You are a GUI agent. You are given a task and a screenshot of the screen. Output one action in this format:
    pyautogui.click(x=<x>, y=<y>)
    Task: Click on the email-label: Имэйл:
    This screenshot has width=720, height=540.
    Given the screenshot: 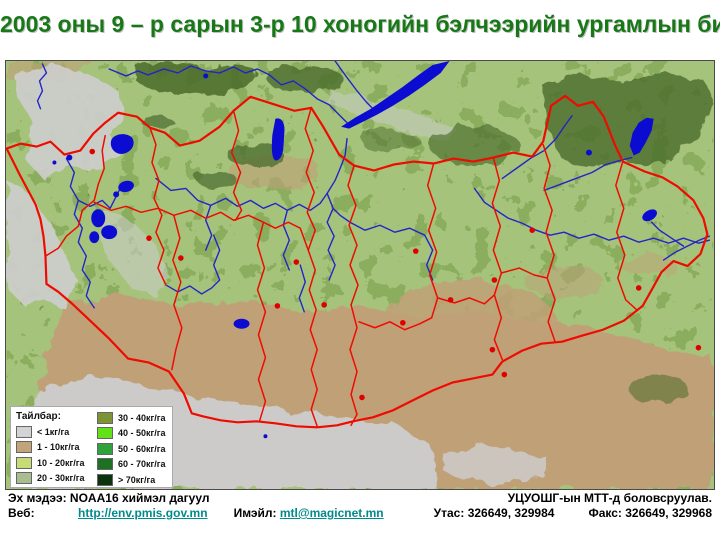 What is the action you would take?
    pyautogui.click(x=255, y=513)
    